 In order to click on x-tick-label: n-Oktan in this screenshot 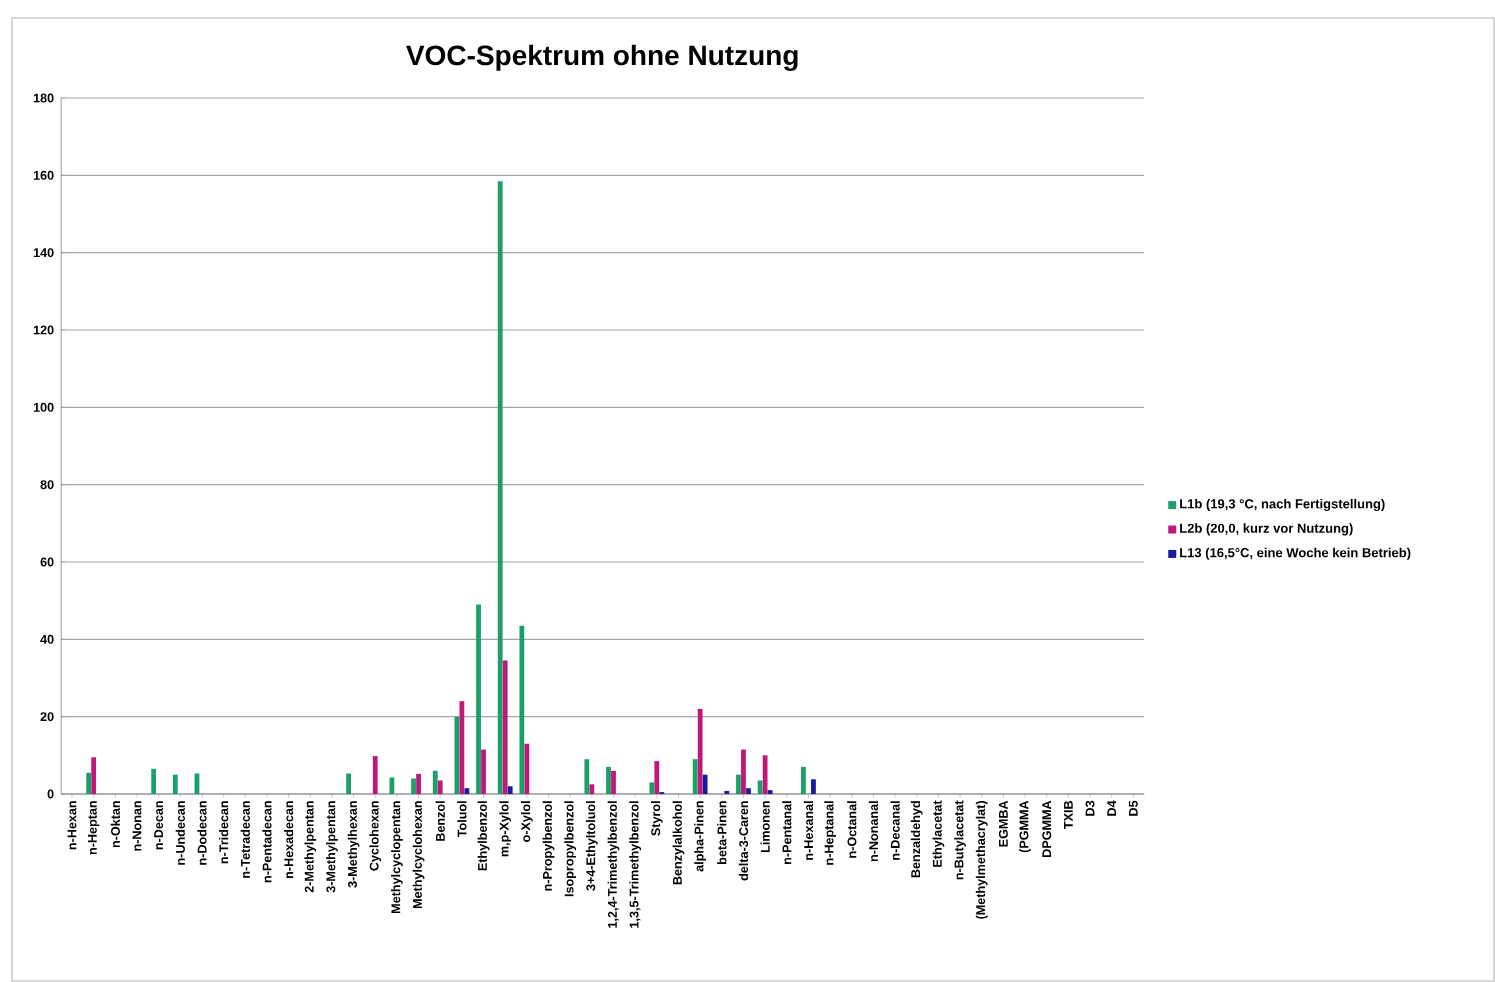, I will do `click(115, 824)`.